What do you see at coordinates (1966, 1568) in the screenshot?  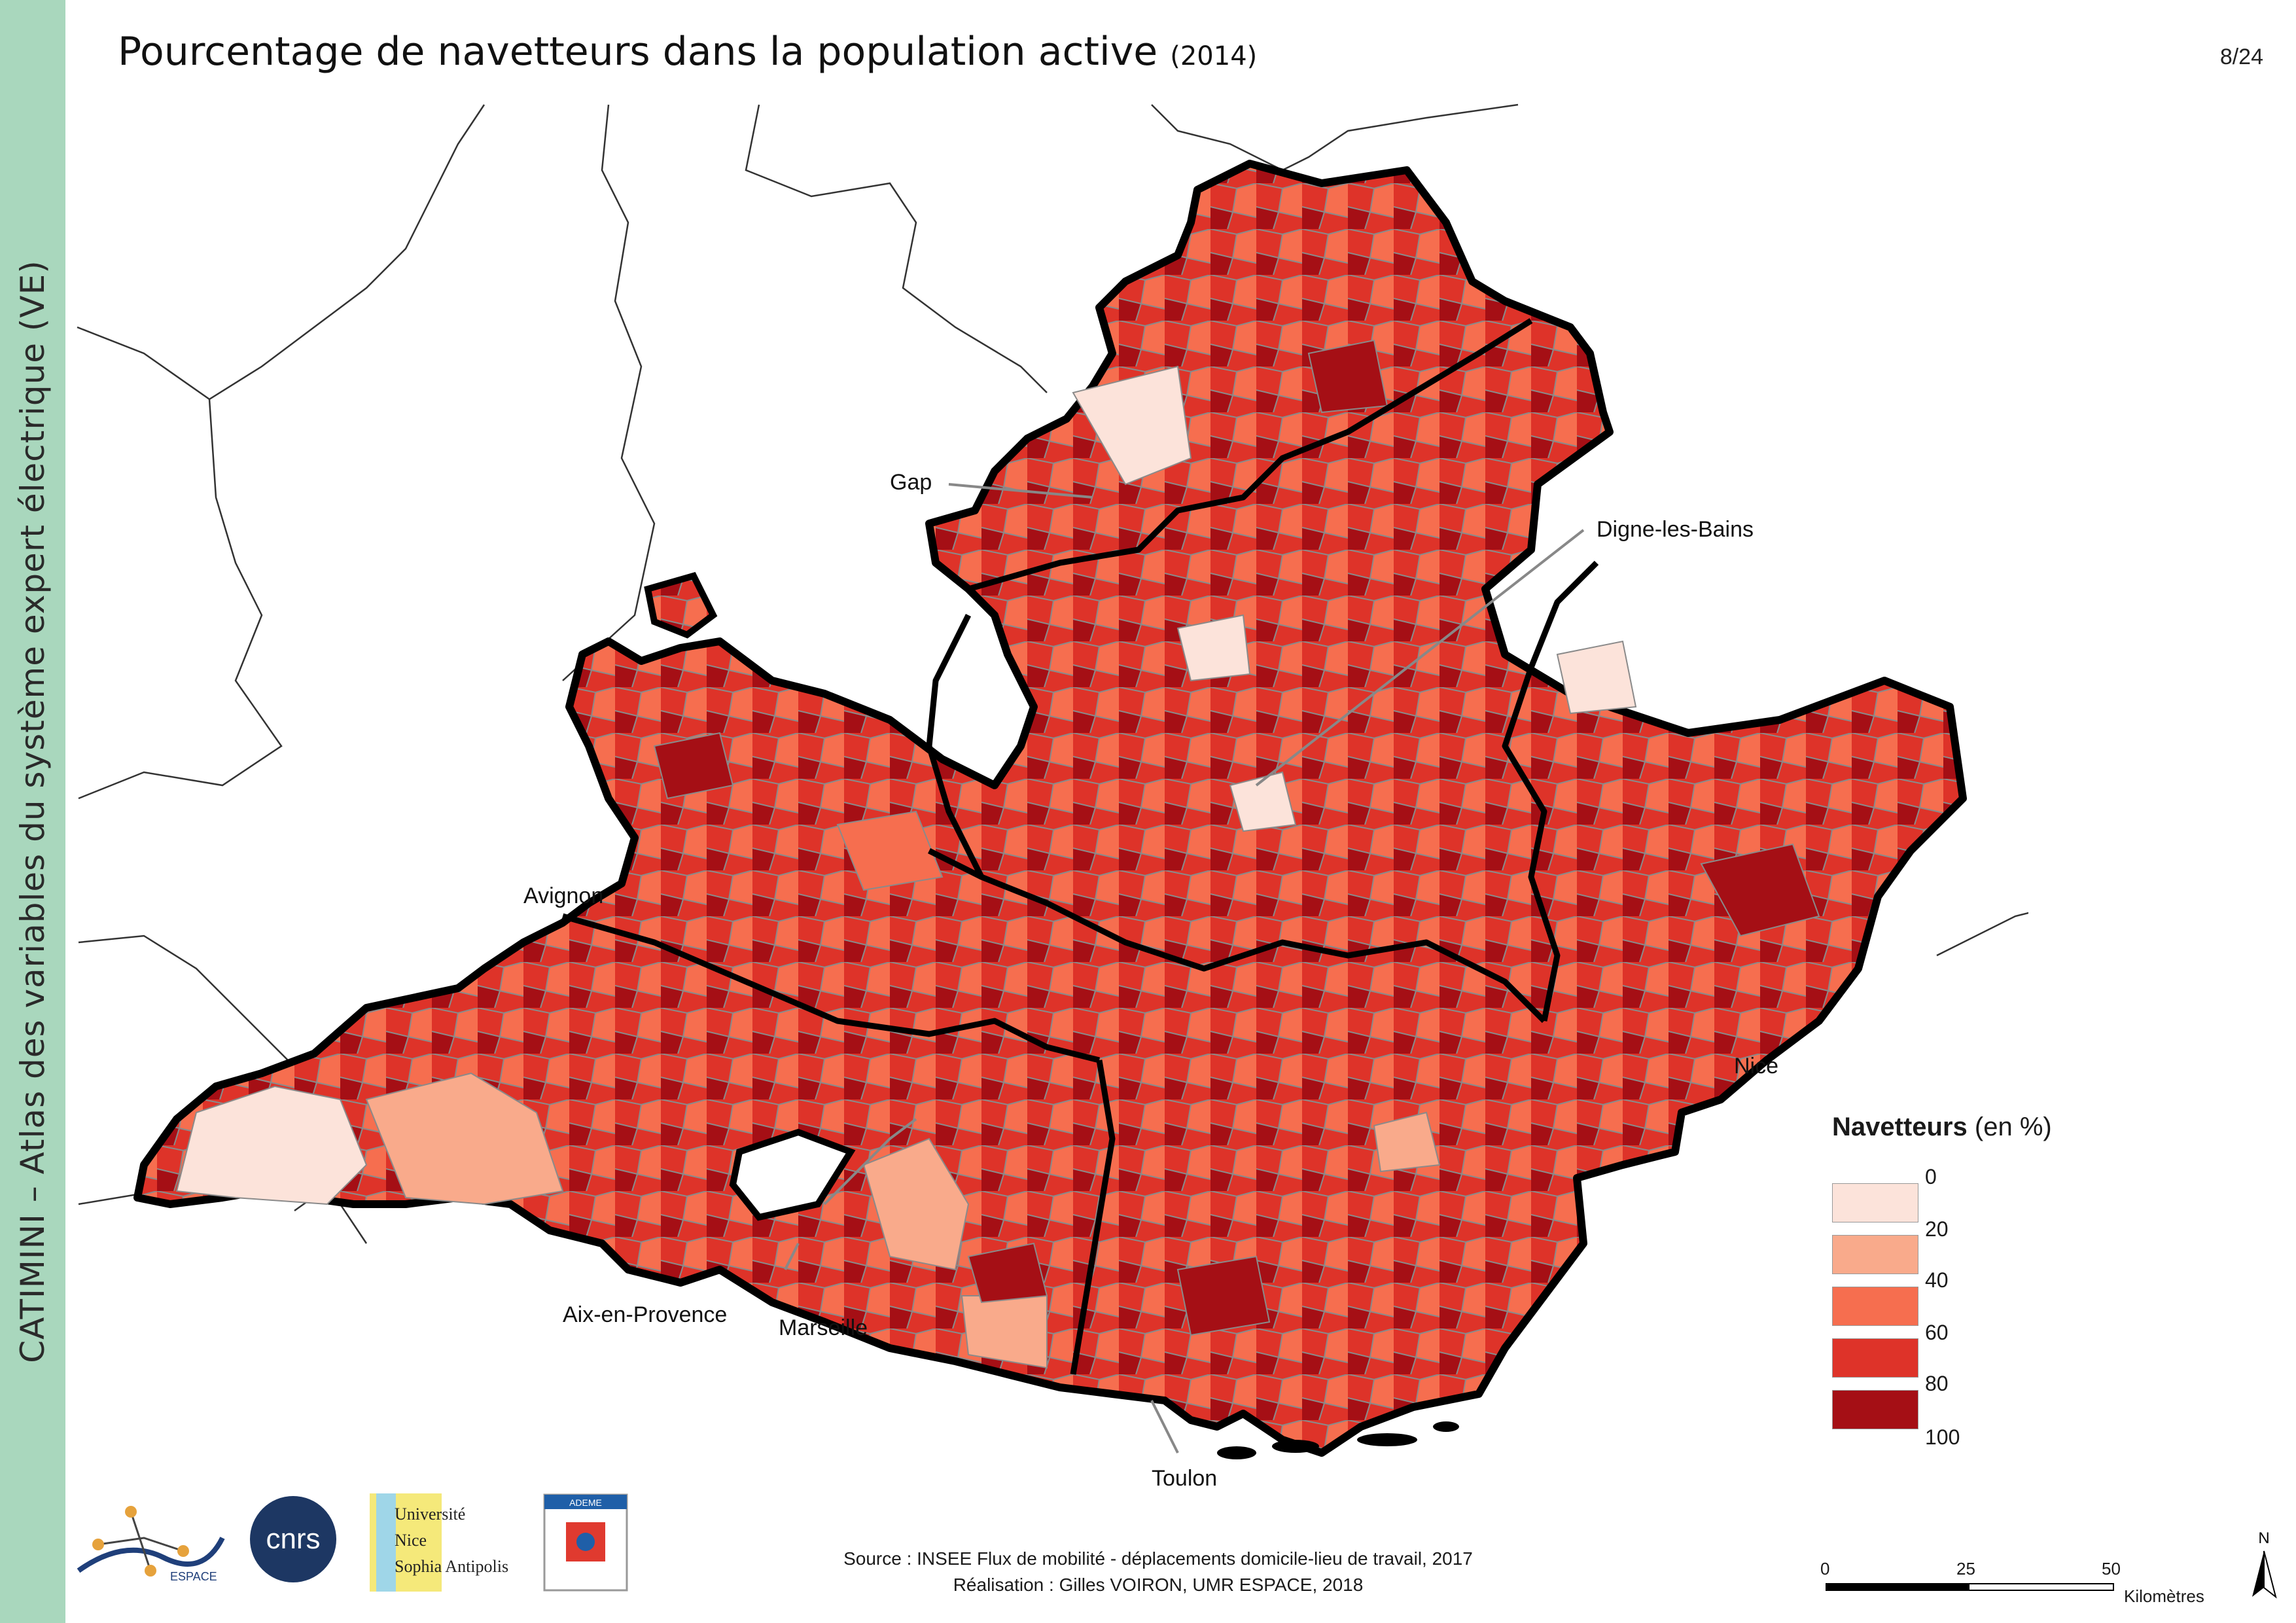 I see `scale-tick-25: 25` at bounding box center [1966, 1568].